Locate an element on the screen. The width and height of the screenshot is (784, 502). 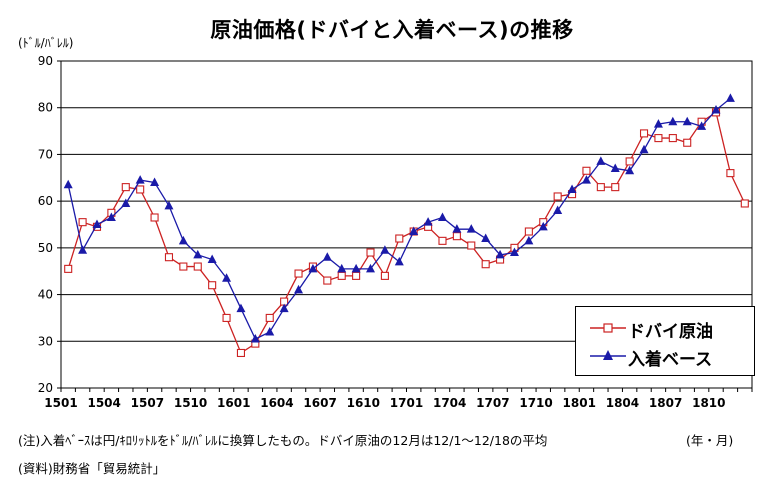
x-tick-label: 1507 is located at coordinates (147, 403).